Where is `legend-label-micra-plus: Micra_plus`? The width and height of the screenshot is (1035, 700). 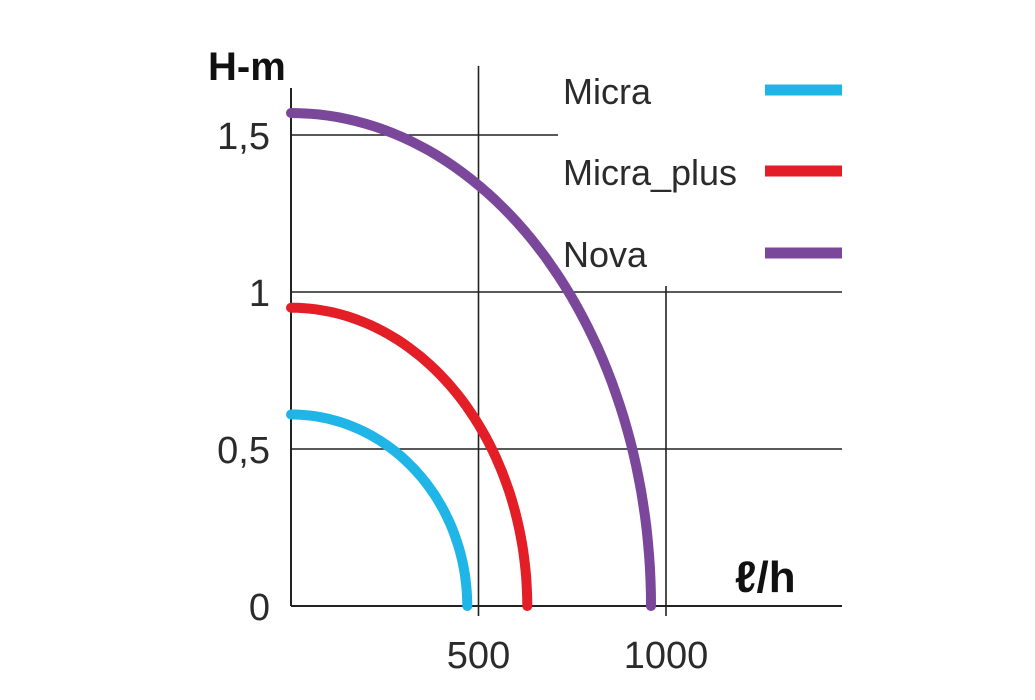
legend-label-micra-plus: Micra_plus is located at coordinates (650, 172).